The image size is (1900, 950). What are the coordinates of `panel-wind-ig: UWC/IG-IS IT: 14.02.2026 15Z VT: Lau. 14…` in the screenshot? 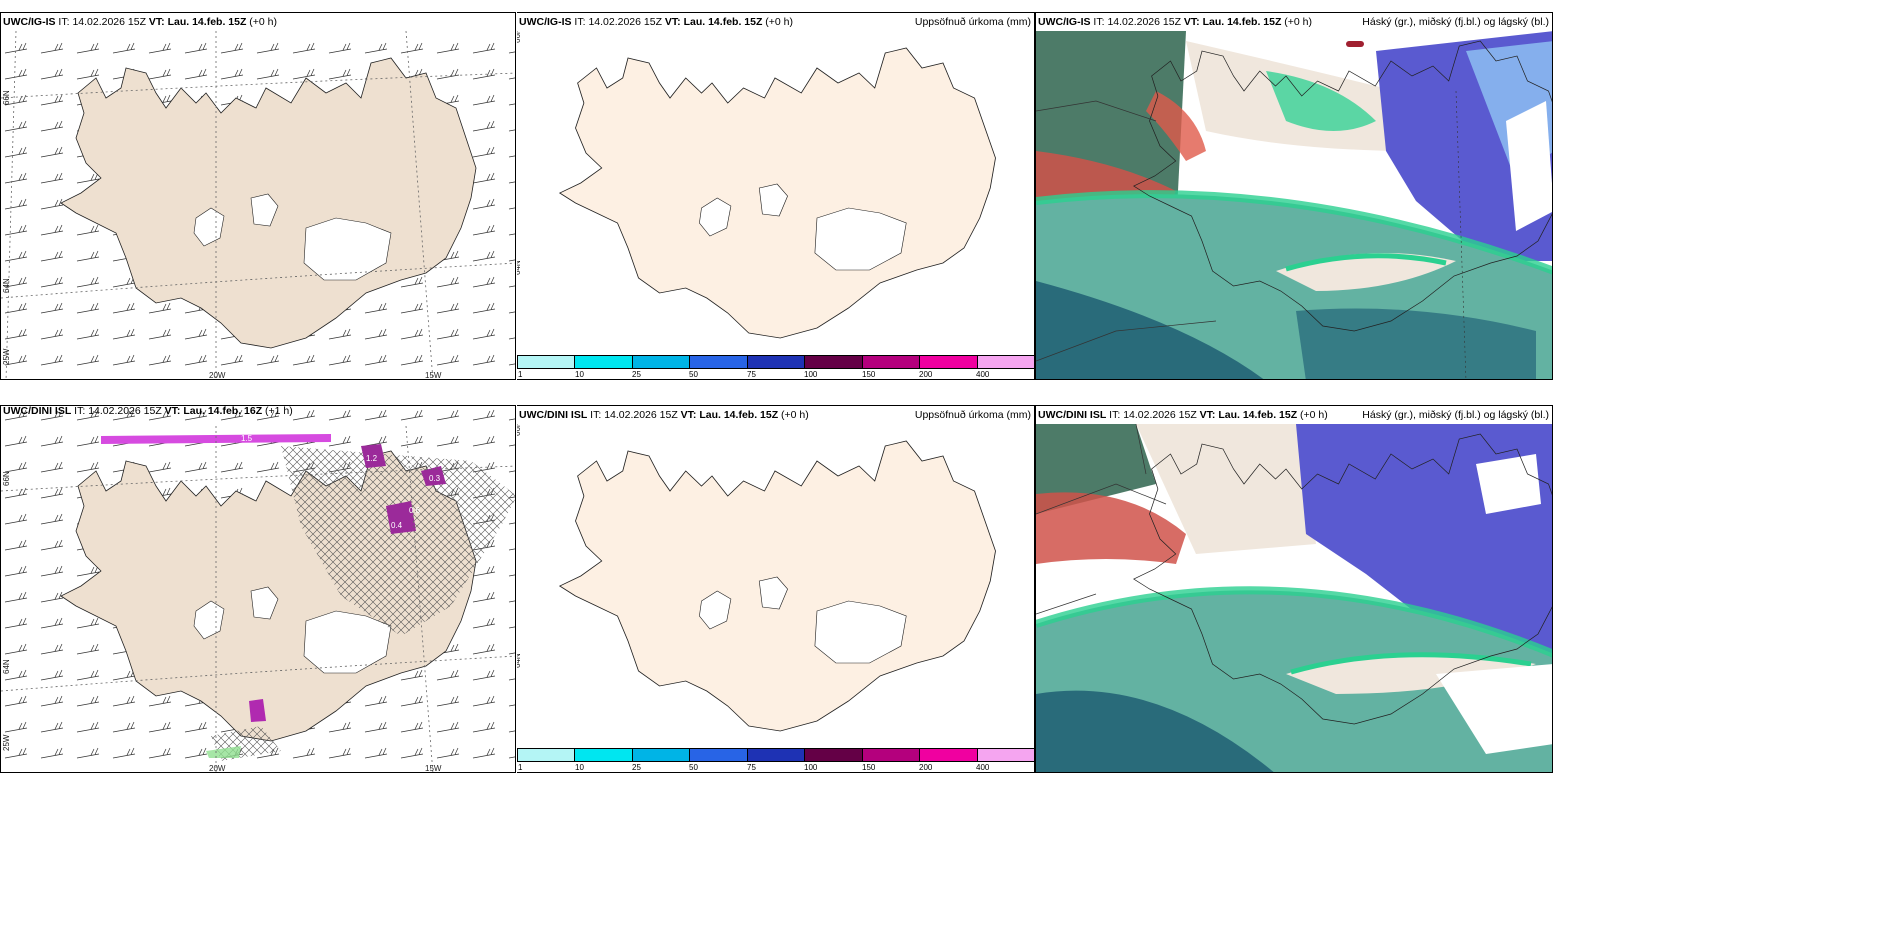 It's located at (258, 196).